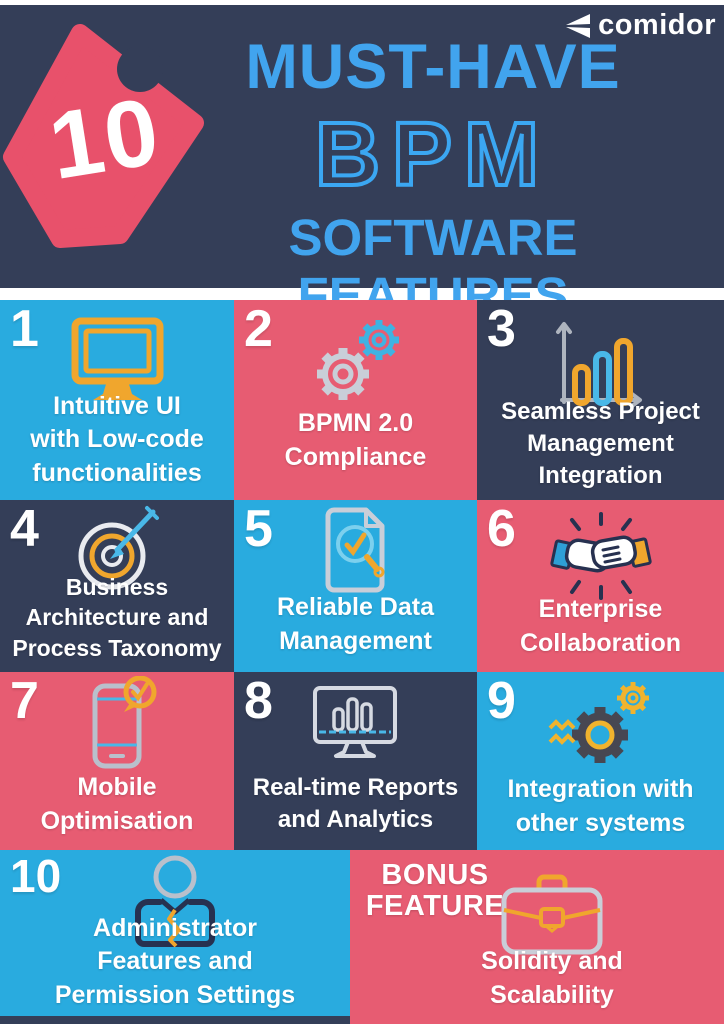 This screenshot has height=1024, width=724. Describe the element at coordinates (600, 726) in the screenshot. I see `gears-integration-icon` at that location.